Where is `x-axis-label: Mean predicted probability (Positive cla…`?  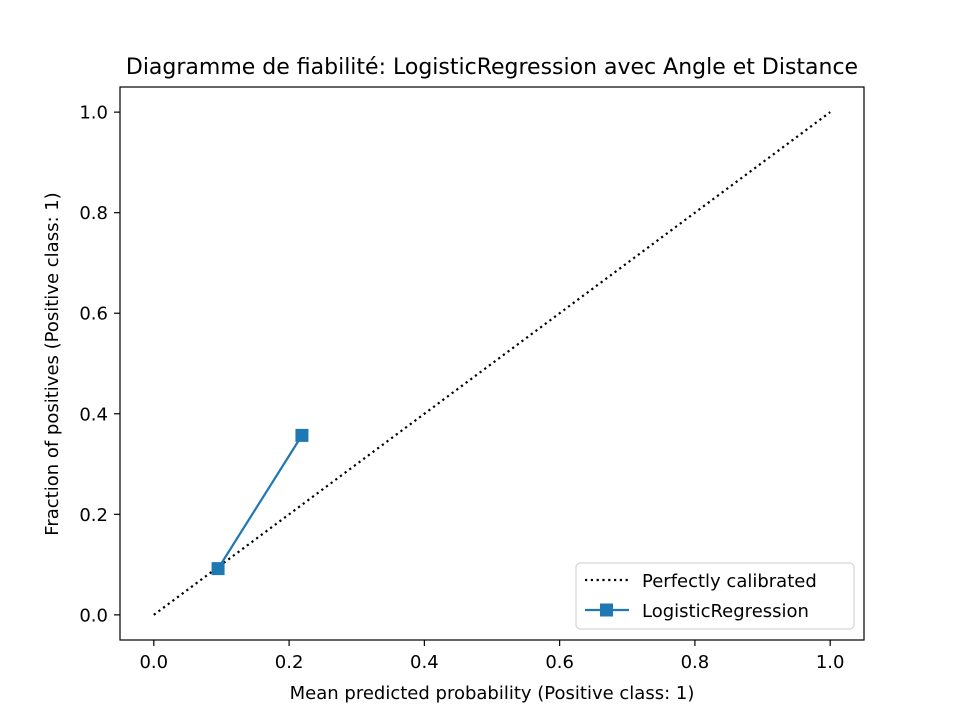 x-axis-label: Mean predicted probability (Positive cla… is located at coordinates (492, 693).